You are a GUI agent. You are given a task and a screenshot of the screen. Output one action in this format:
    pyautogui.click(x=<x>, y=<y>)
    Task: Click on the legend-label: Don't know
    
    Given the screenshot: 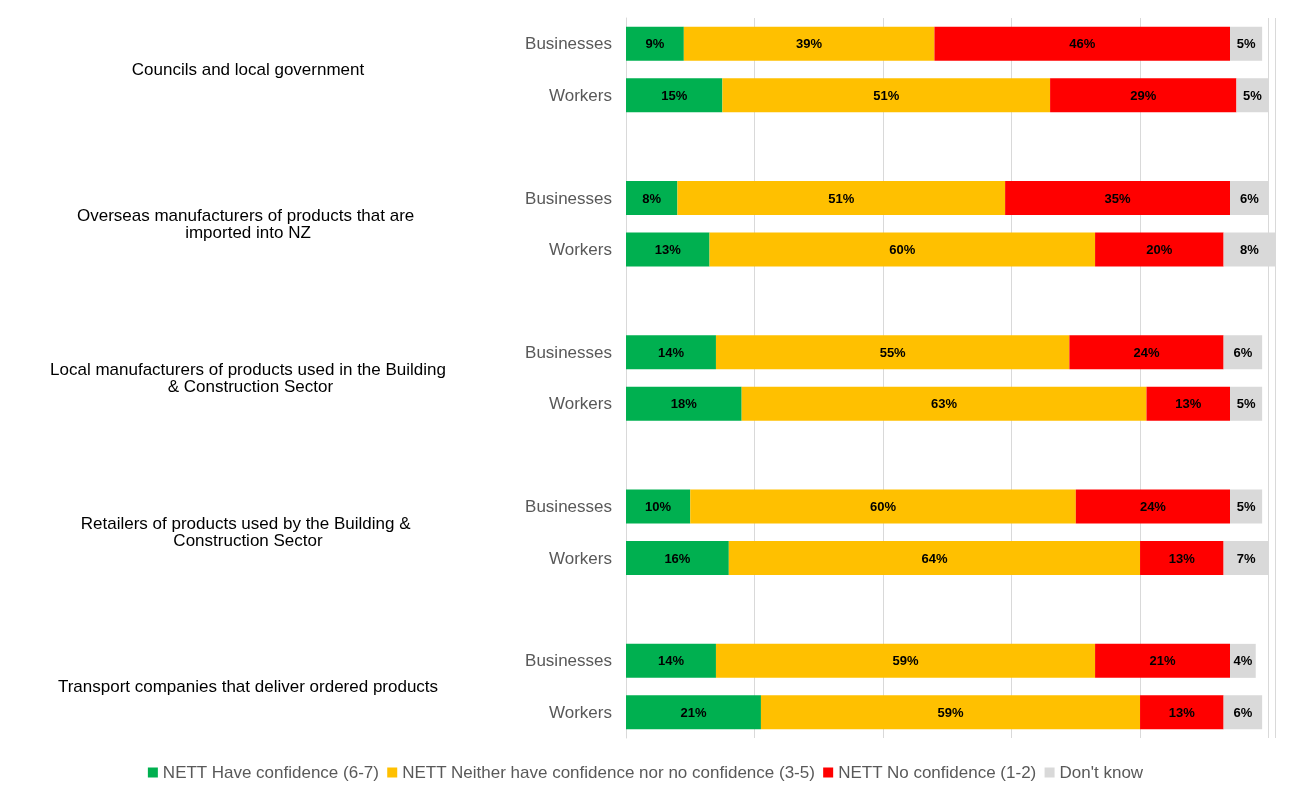 What is the action you would take?
    pyautogui.click(x=1101, y=772)
    